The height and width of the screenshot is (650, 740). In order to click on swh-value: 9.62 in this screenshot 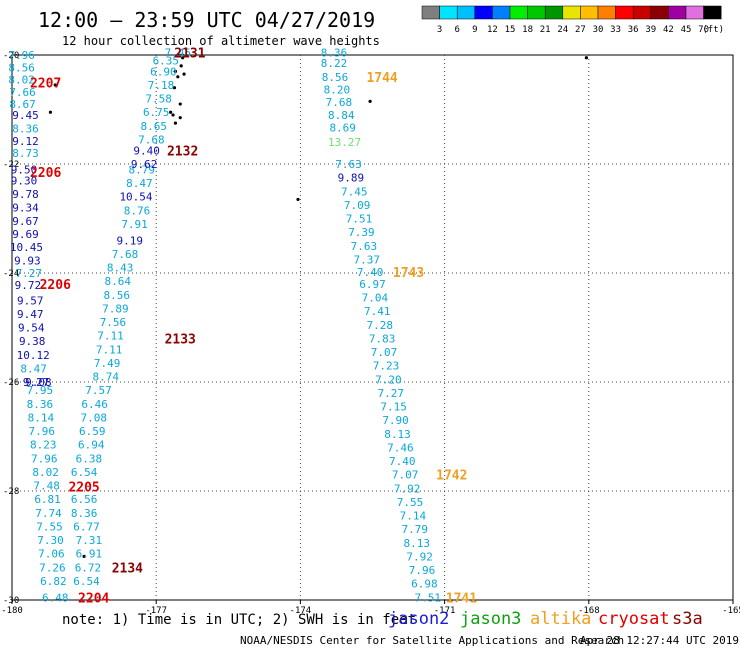, I will do `click(144, 164)`.